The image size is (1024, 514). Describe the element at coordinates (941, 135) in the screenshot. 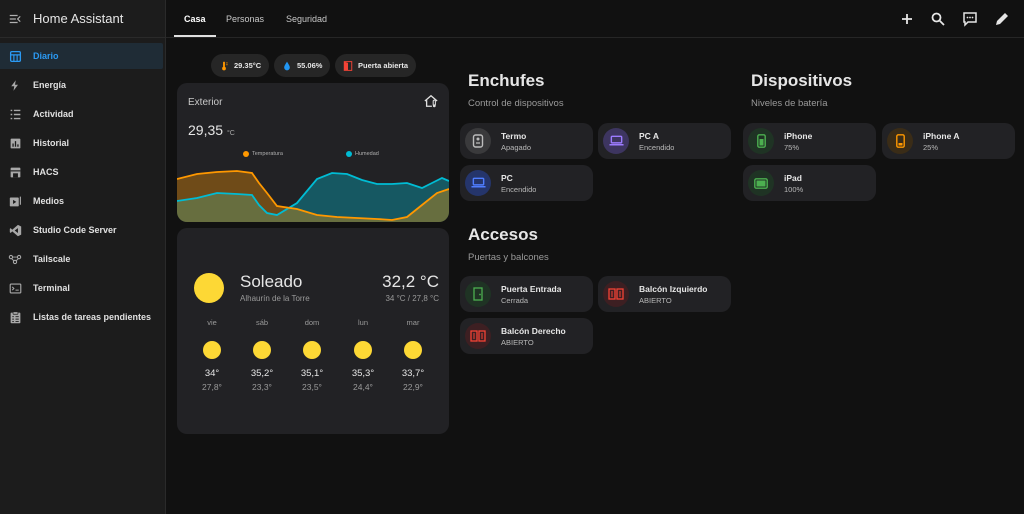

I see `tile-name: iPhone A` at that location.